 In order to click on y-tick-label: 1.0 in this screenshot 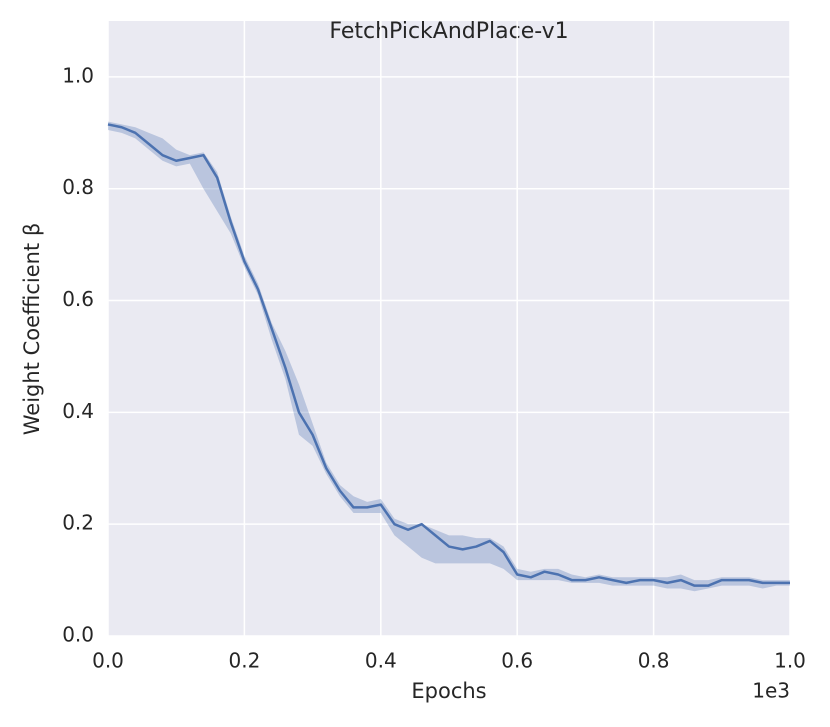, I will do `click(78, 75)`.